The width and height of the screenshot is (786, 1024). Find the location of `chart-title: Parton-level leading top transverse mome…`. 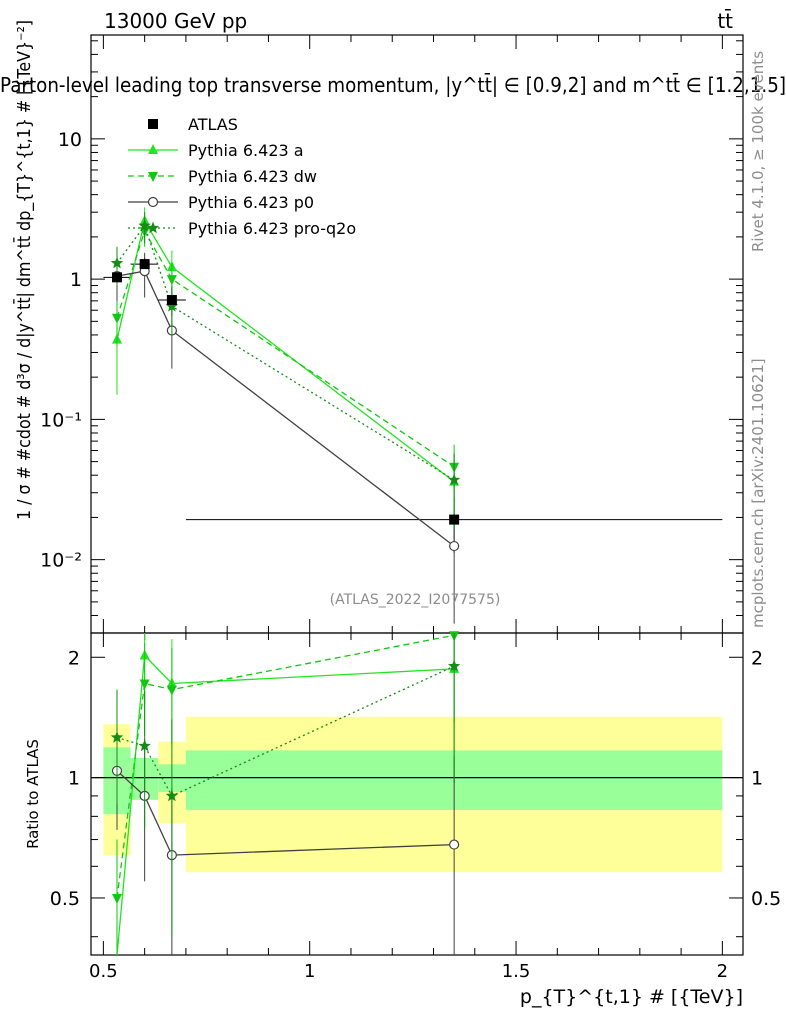

chart-title: Parton-level leading top transverse mome… is located at coordinates (393, 84).